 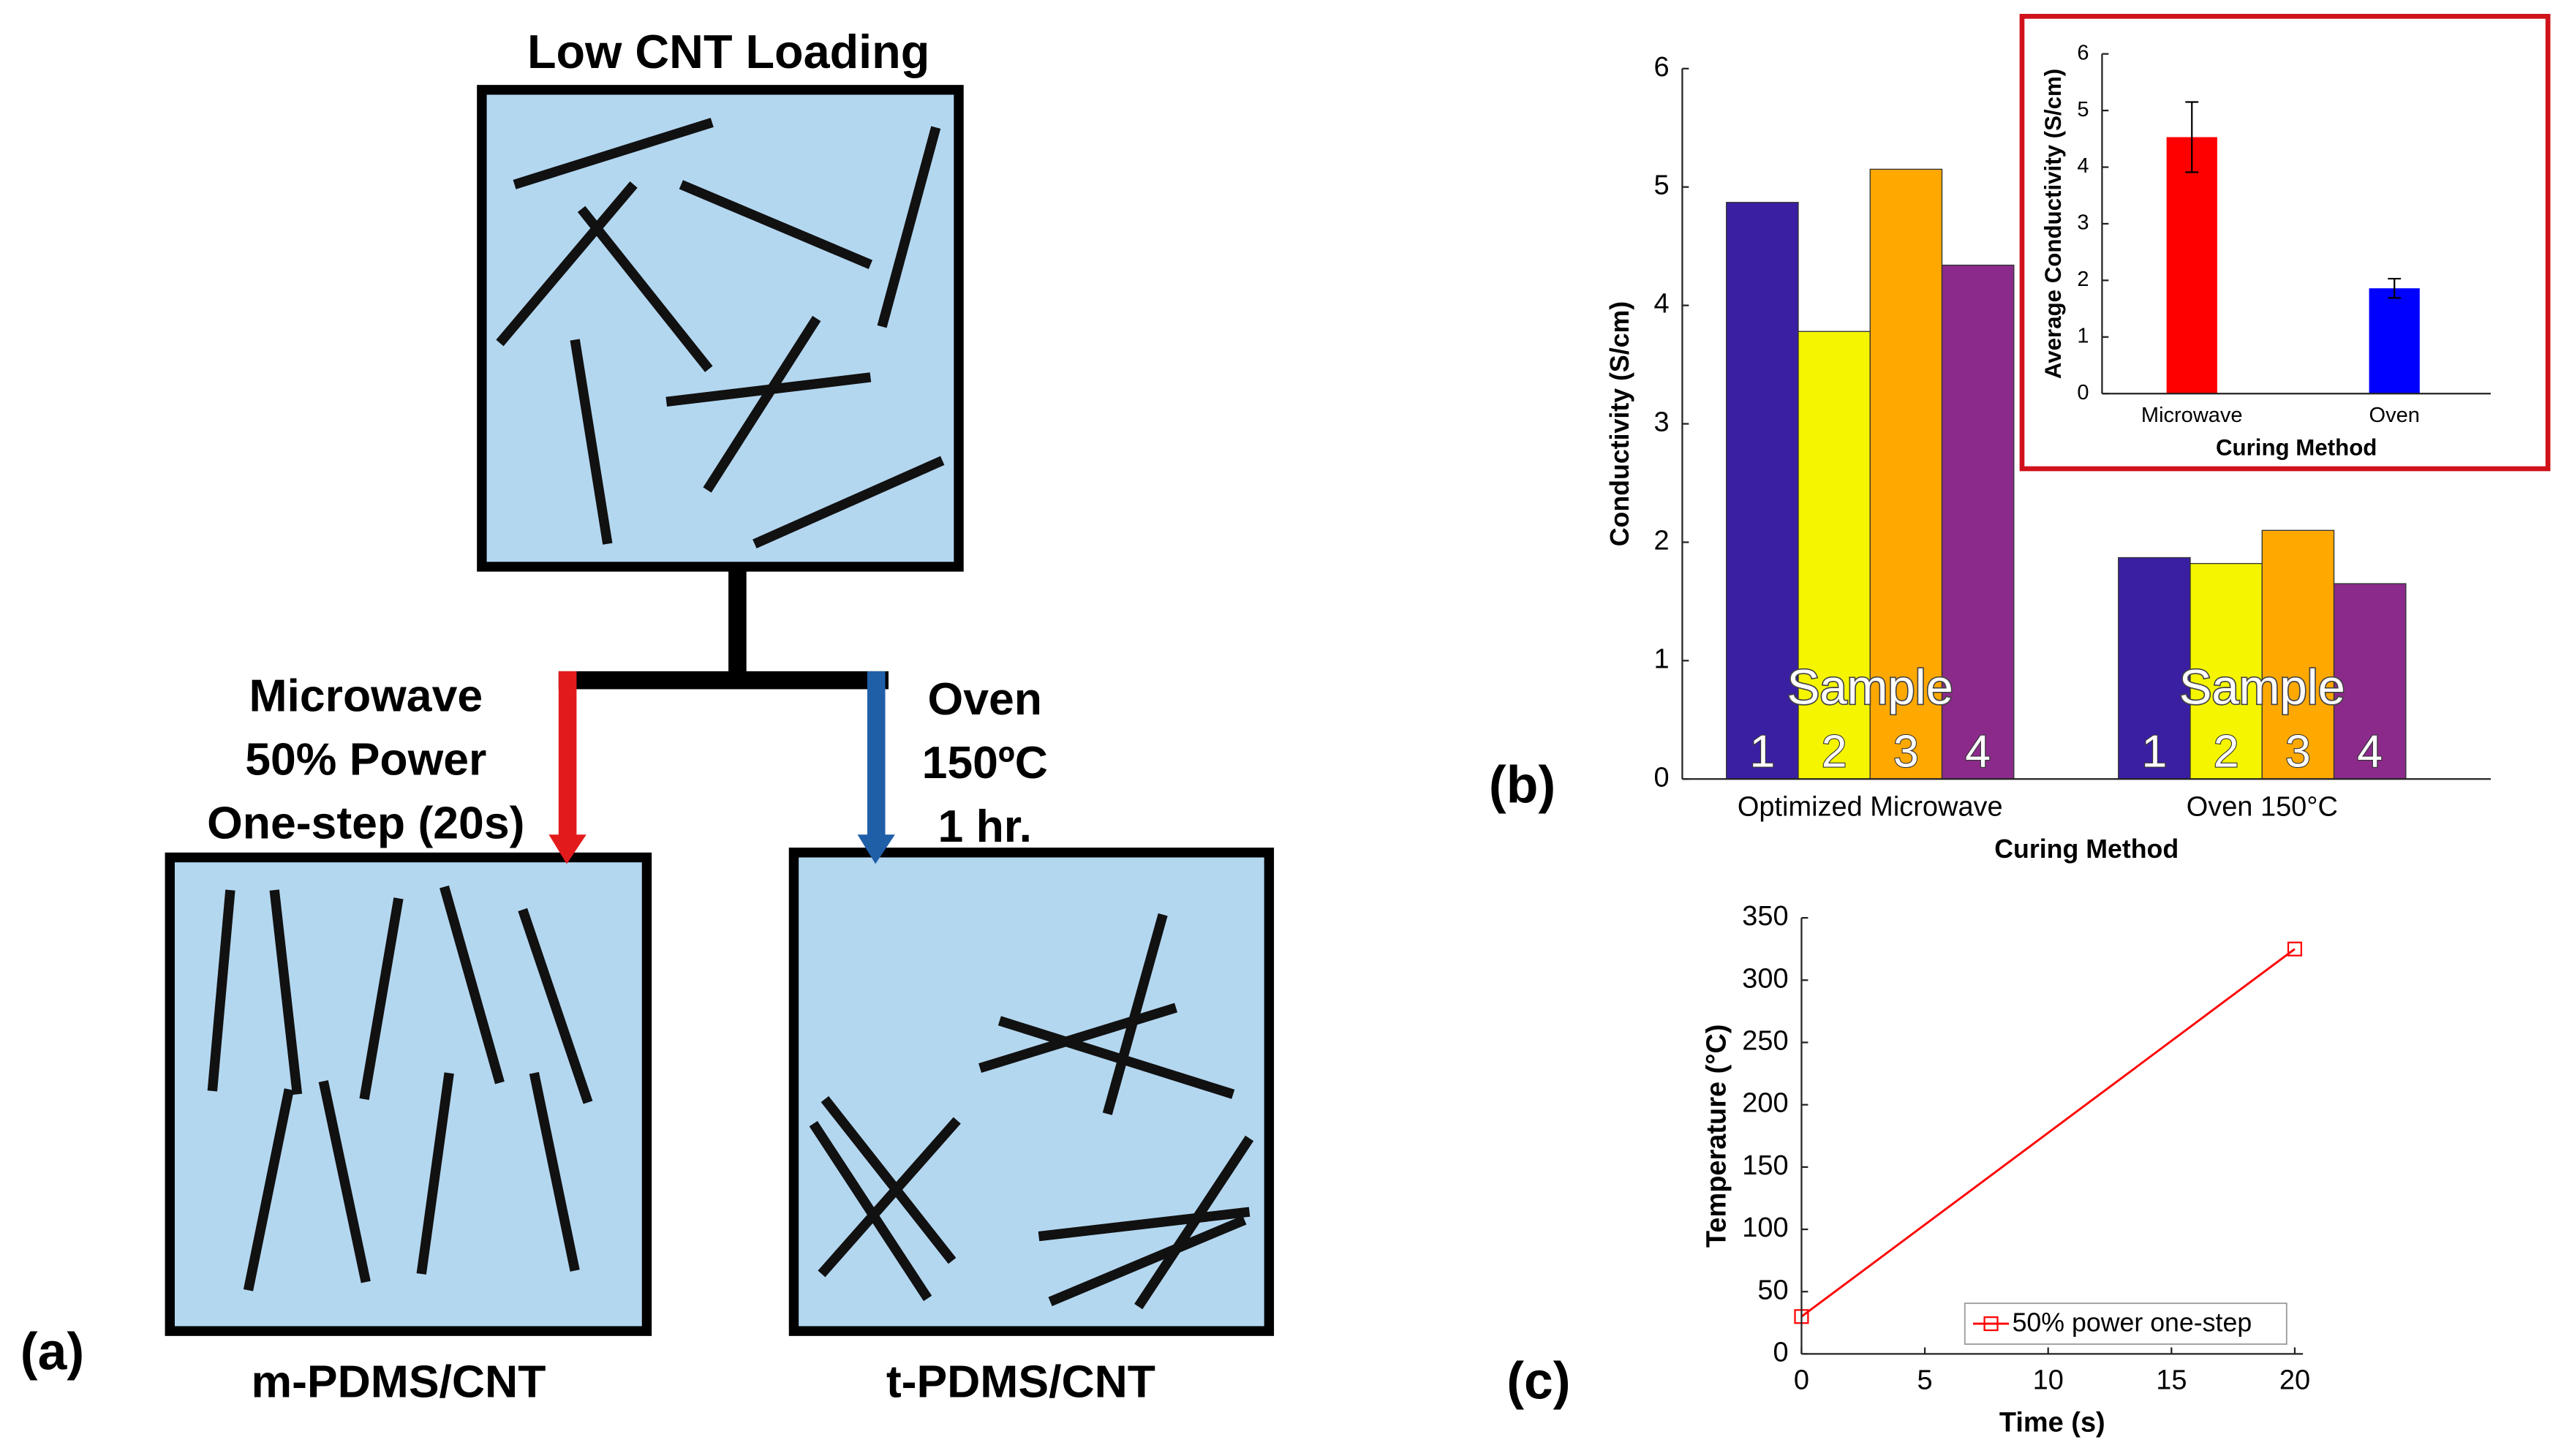 What do you see at coordinates (1925, 1380) in the screenshot?
I see `x-tick-label: 5` at bounding box center [1925, 1380].